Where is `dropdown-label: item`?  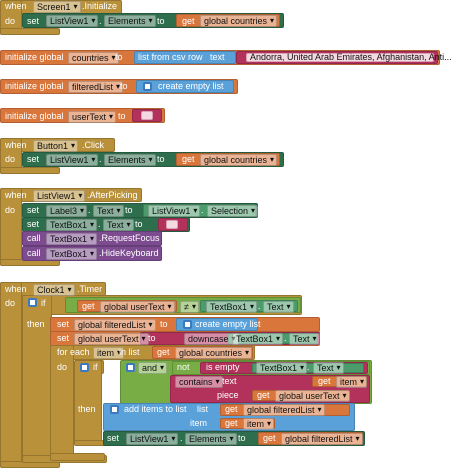 dropdown-label: item is located at coordinates (259, 423).